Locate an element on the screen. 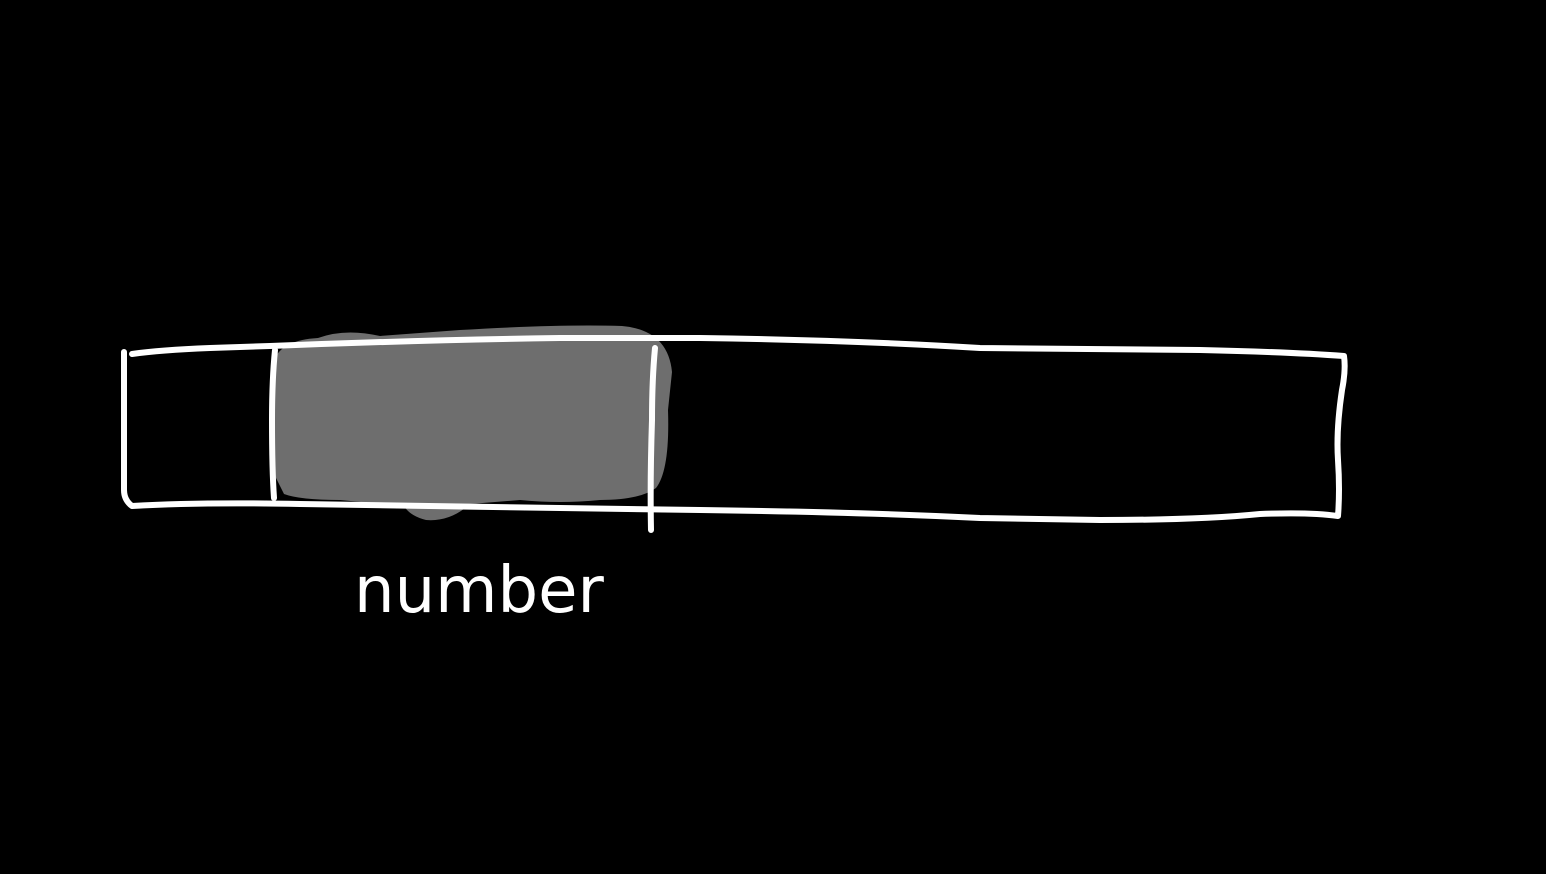 The image size is (1546, 874). segment-divider-right is located at coordinates (652, 439).